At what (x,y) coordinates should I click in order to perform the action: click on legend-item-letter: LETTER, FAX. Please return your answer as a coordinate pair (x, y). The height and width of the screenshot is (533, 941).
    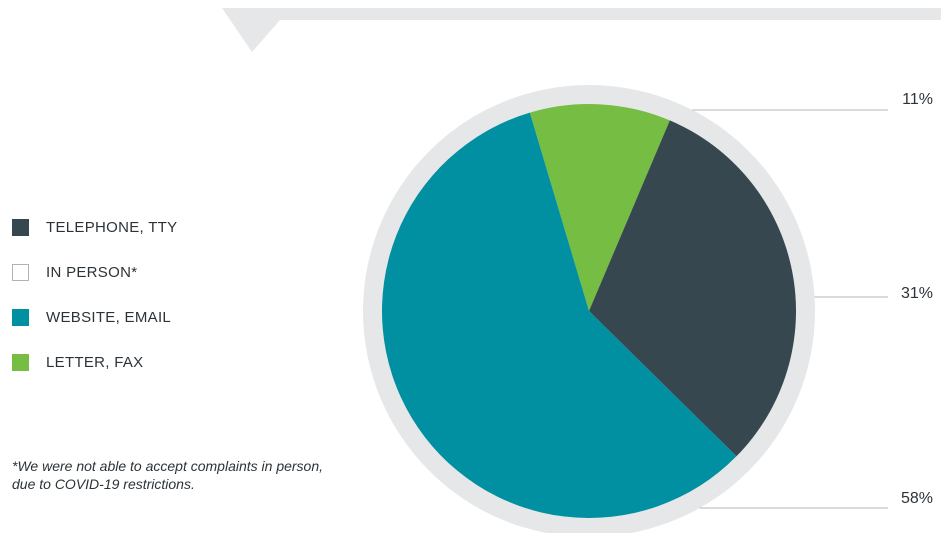
    Looking at the image, I should click on (94, 362).